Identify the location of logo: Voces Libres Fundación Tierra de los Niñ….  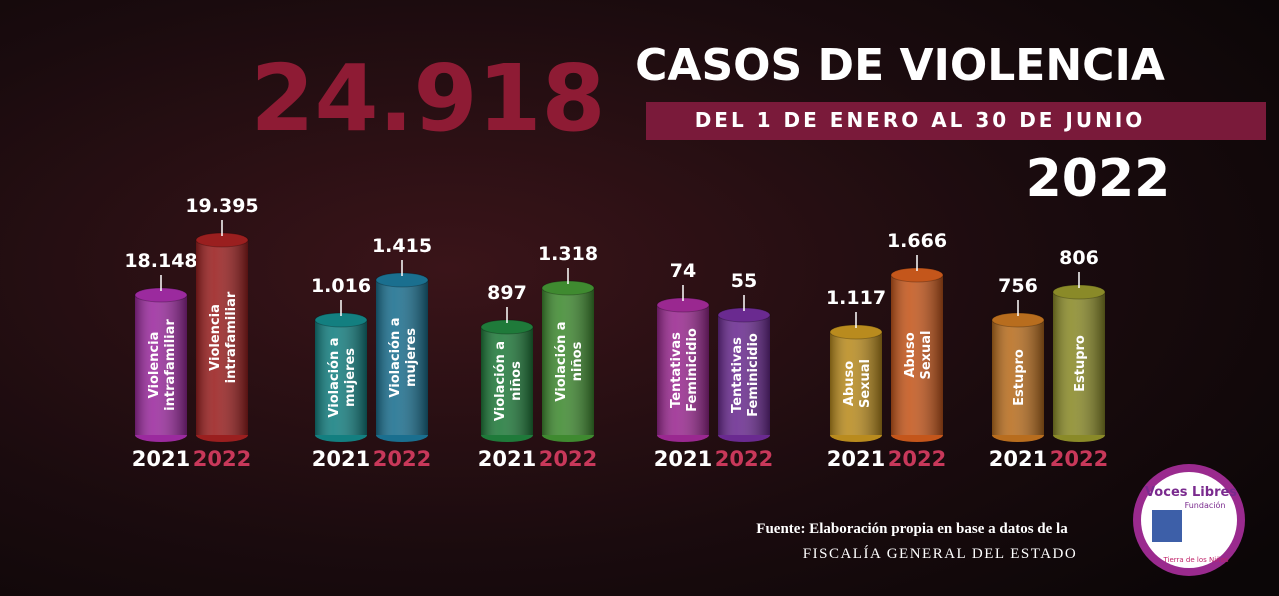
(1189, 520).